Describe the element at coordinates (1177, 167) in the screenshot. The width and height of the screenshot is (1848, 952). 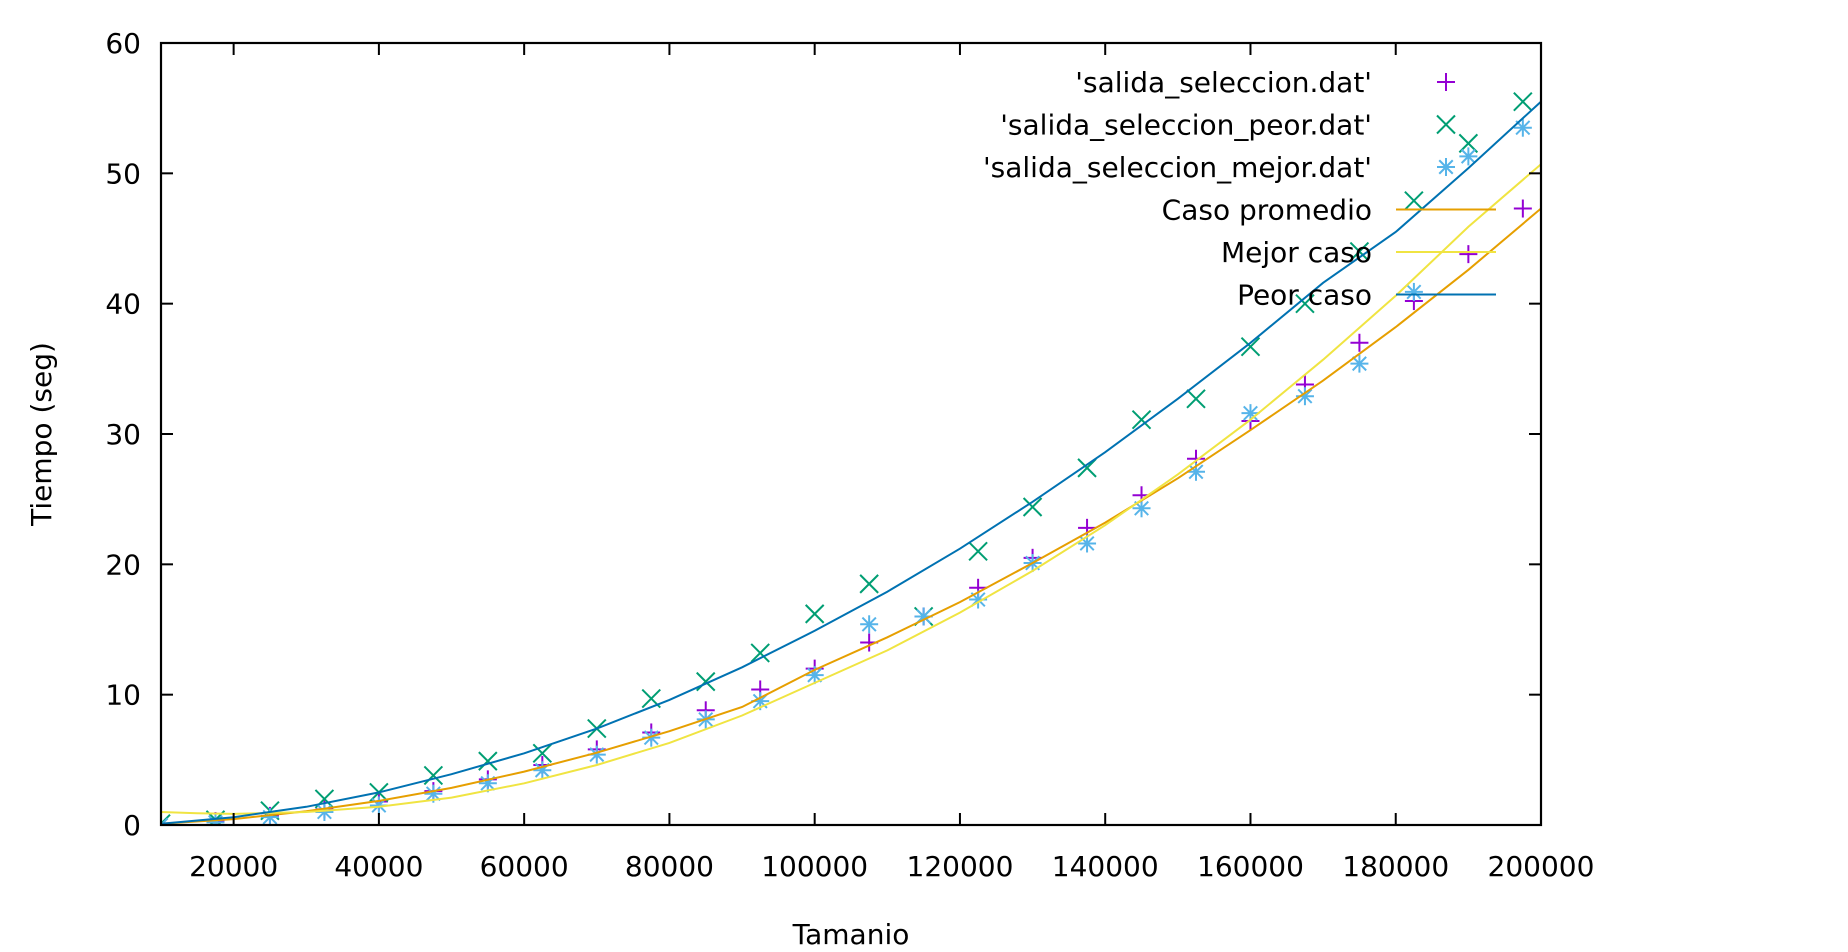
I see `legend-label: 'salida_seleccion_mejor.dat'` at that location.